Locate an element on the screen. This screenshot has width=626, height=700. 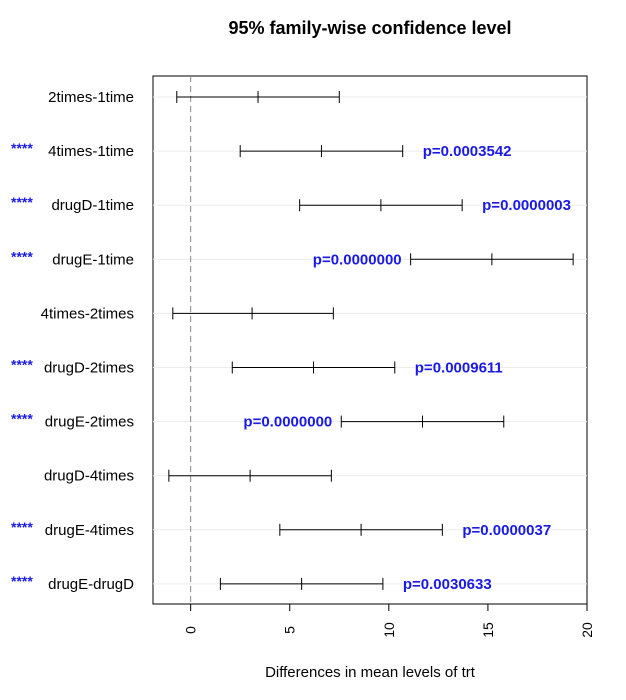
comparison-label: drugE-drugD is located at coordinates (91, 584).